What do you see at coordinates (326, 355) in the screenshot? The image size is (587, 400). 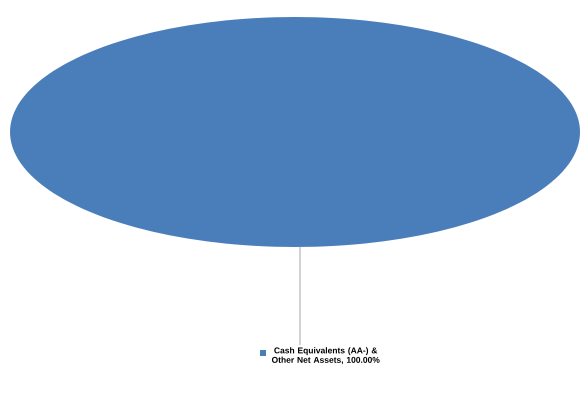 I see `legend-label: Cash Equivalents (AA-) & Other Net Assets, 100.00%` at bounding box center [326, 355].